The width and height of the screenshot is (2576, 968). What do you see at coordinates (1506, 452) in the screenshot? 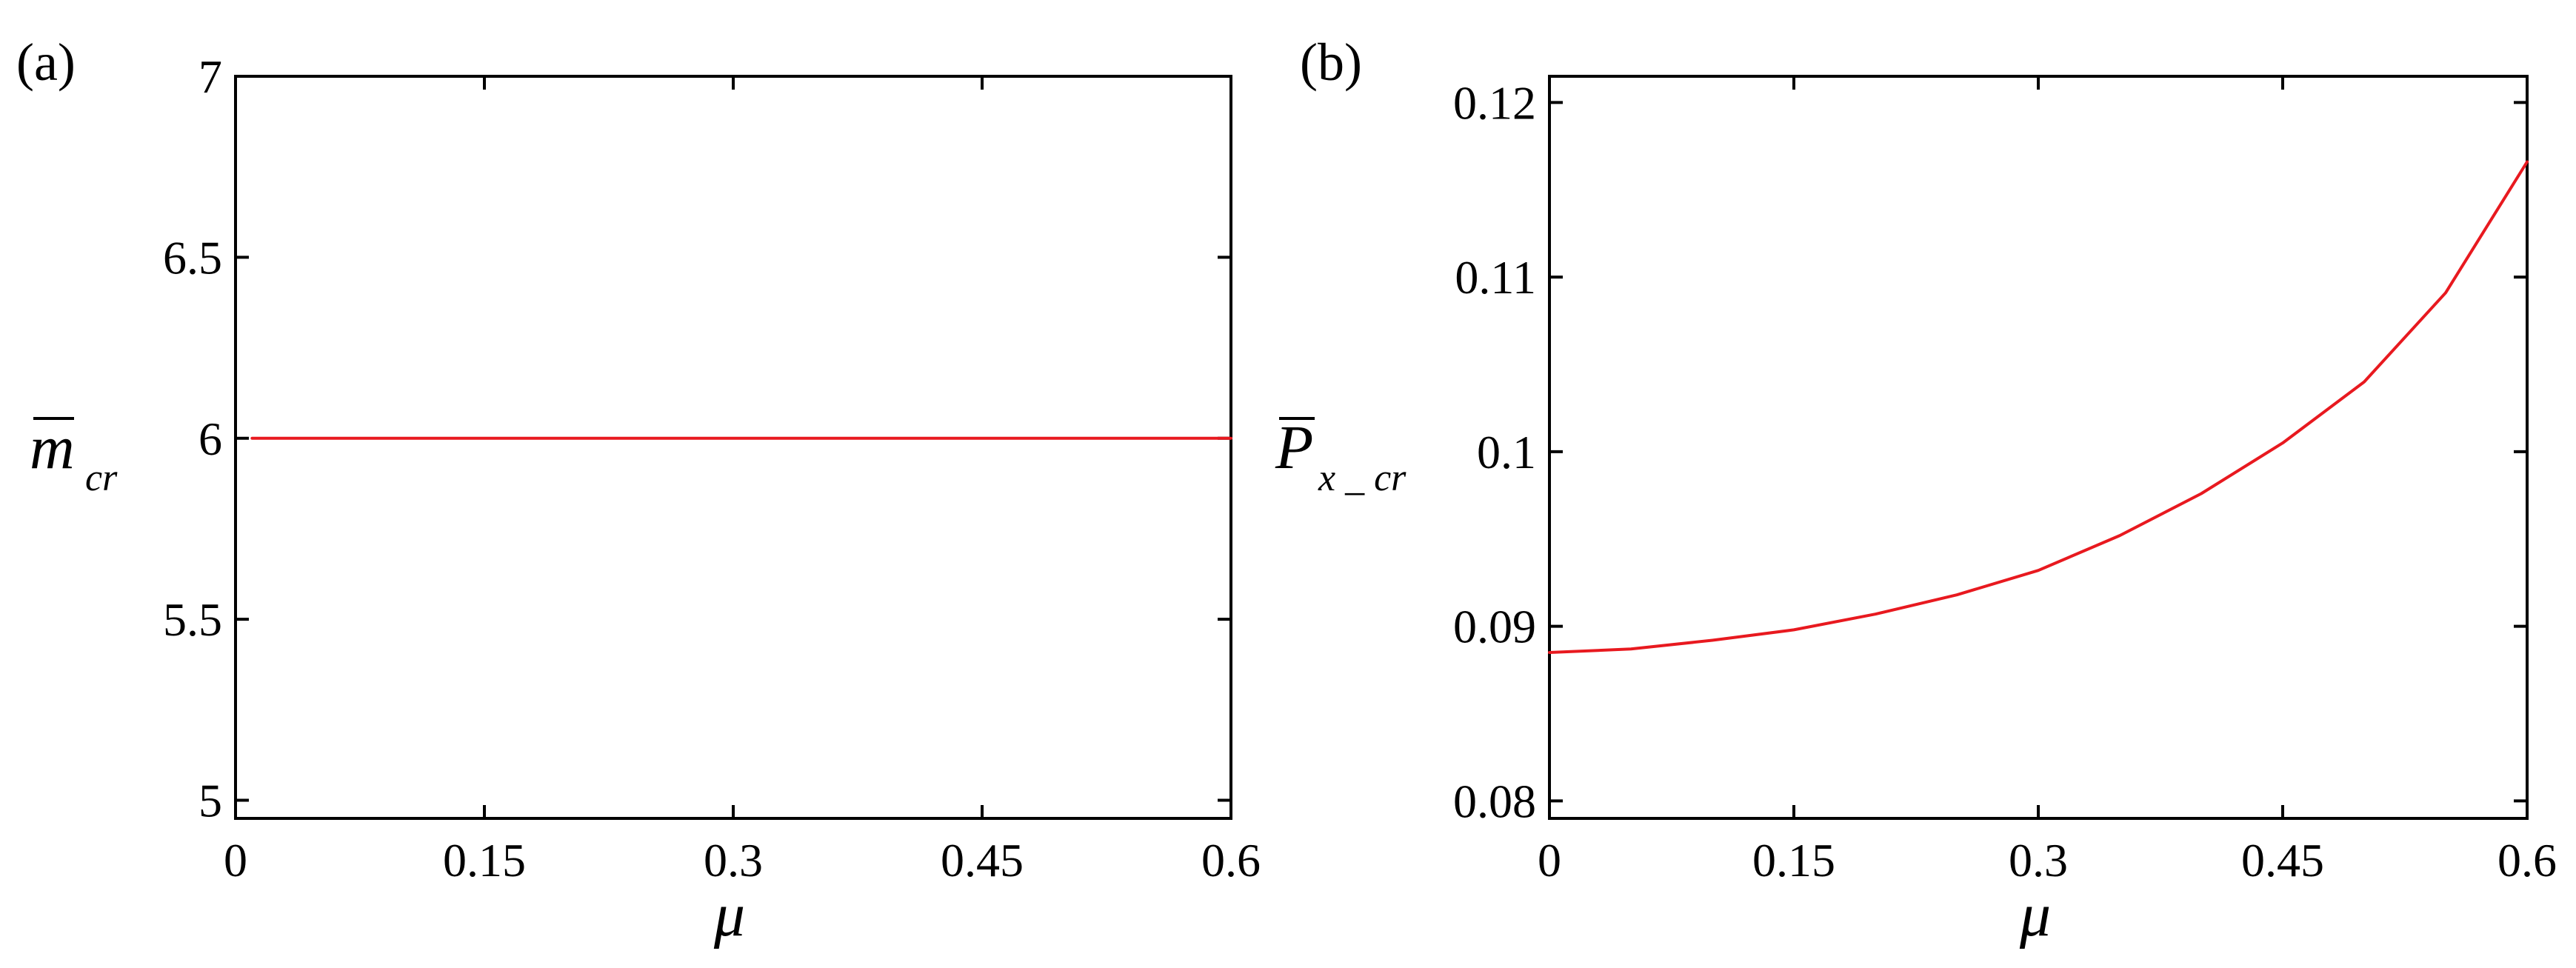
I see `panel-b-y-tick-label: 0.1` at bounding box center [1506, 452].